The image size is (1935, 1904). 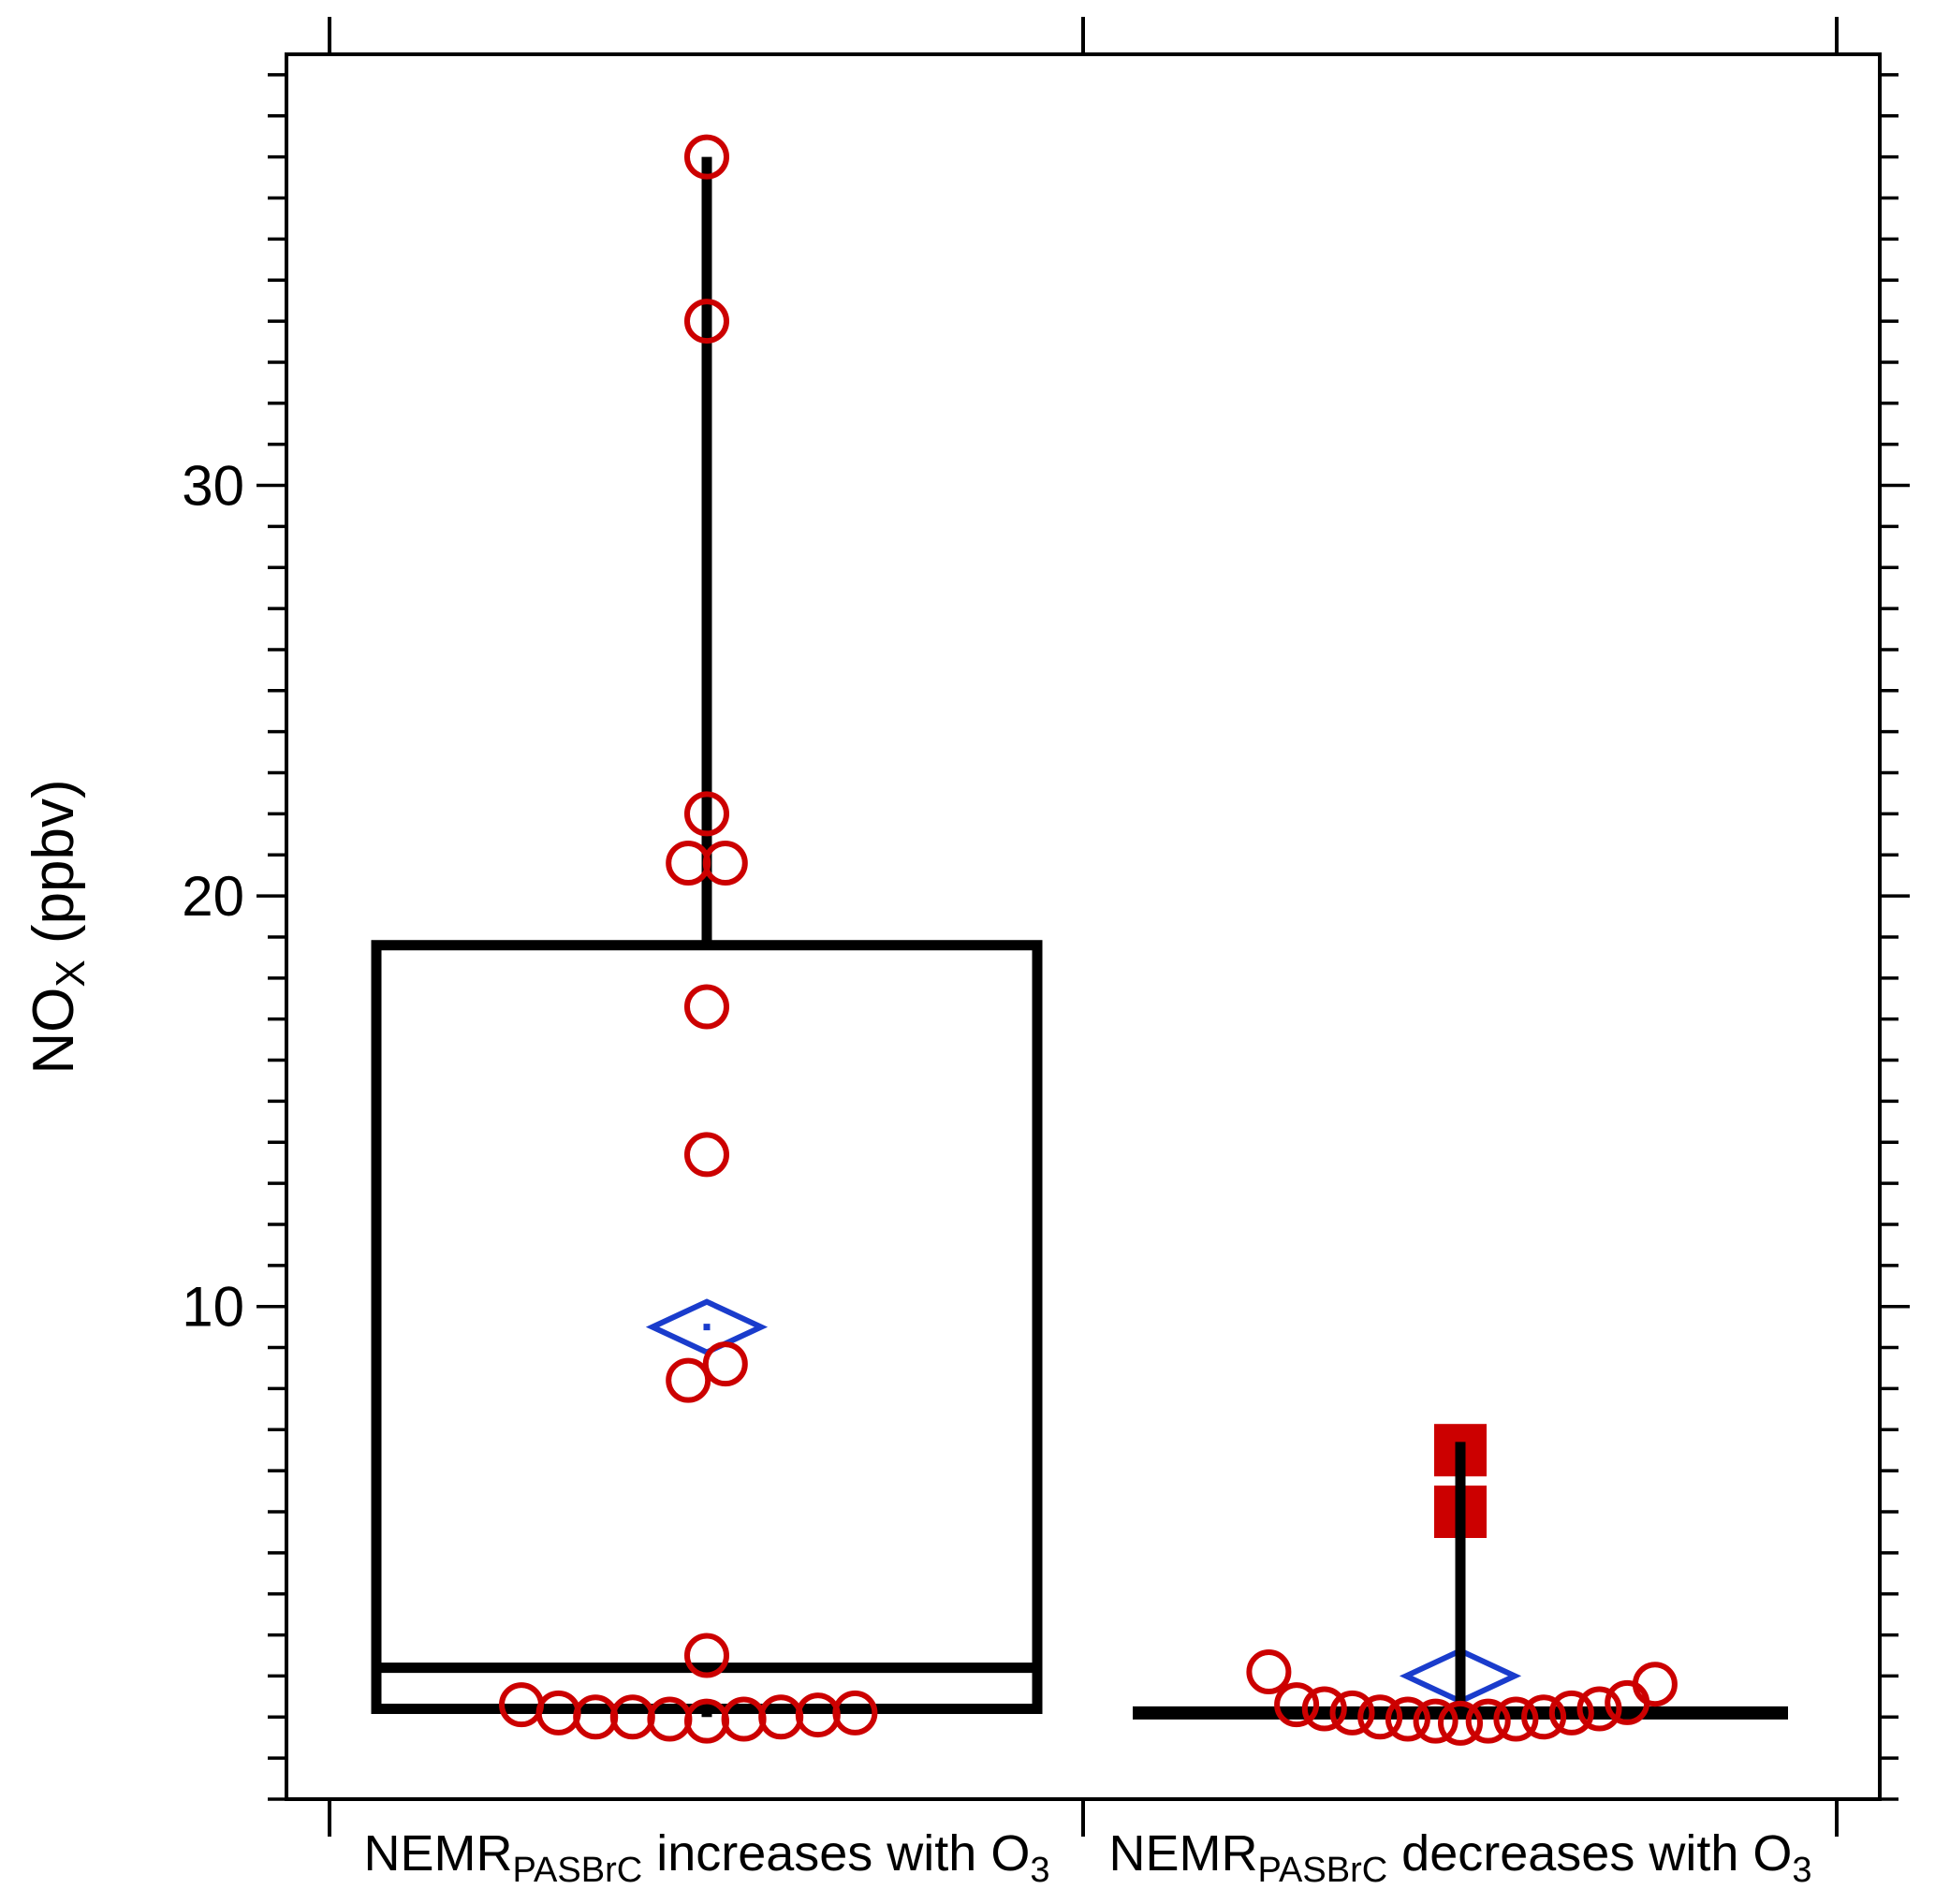 I want to click on y-axis-title-main: NO, so click(x=54, y=1031).